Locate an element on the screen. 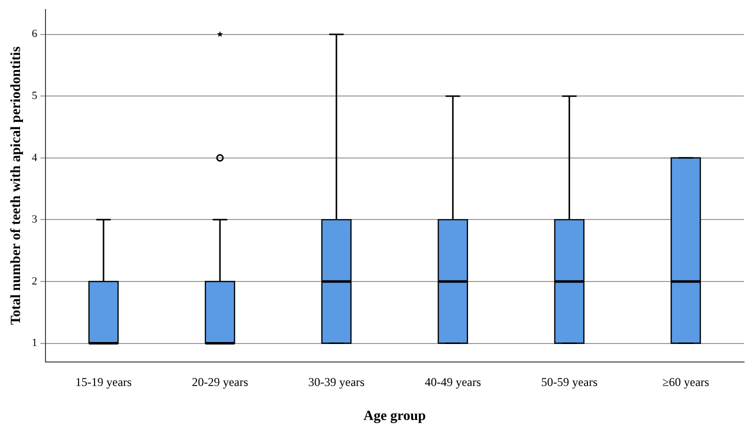  y-tick-label: 3 is located at coordinates (35, 220).